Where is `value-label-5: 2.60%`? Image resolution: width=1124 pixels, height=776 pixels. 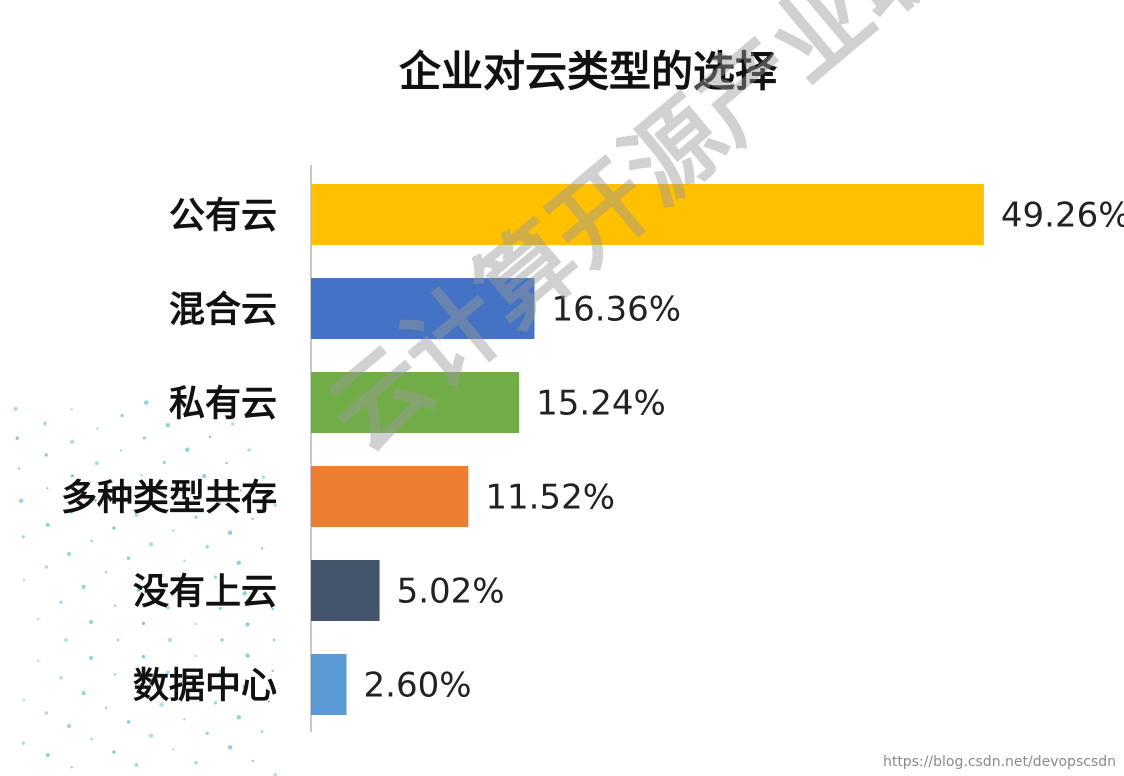
value-label-5: 2.60% is located at coordinates (418, 686).